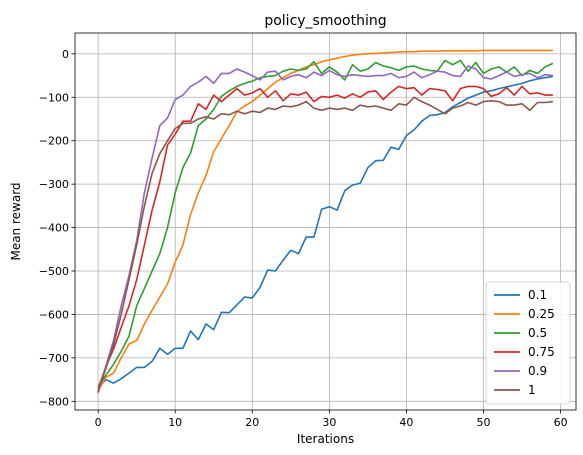 The image size is (583, 455). Describe the element at coordinates (54, 228) in the screenshot. I see `y-tick-label: −400` at that location.